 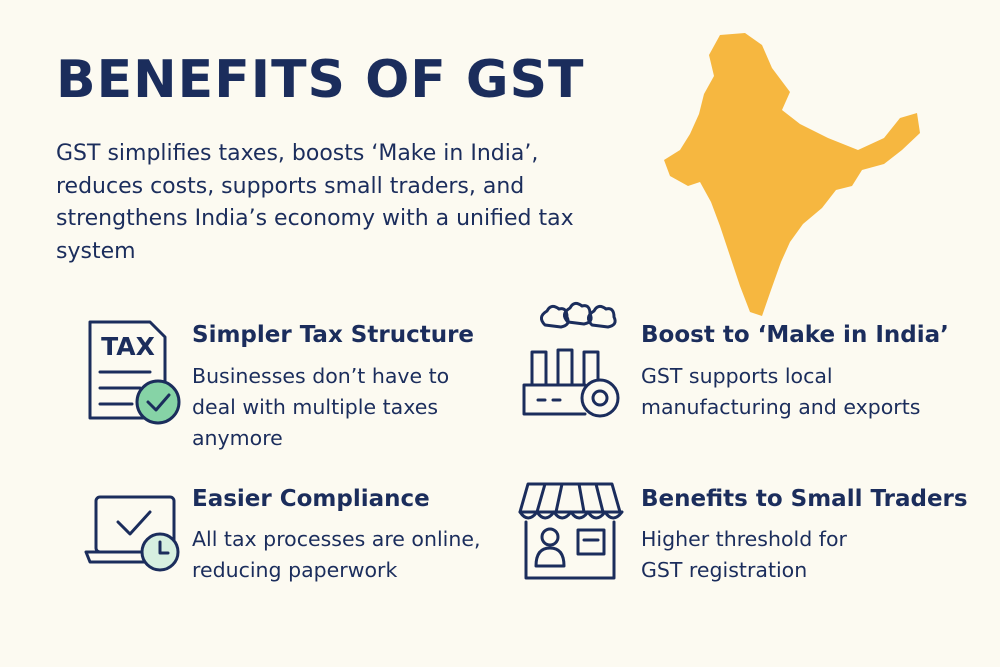 What do you see at coordinates (320, 80) in the screenshot?
I see `title: BENEFITS OF GST` at bounding box center [320, 80].